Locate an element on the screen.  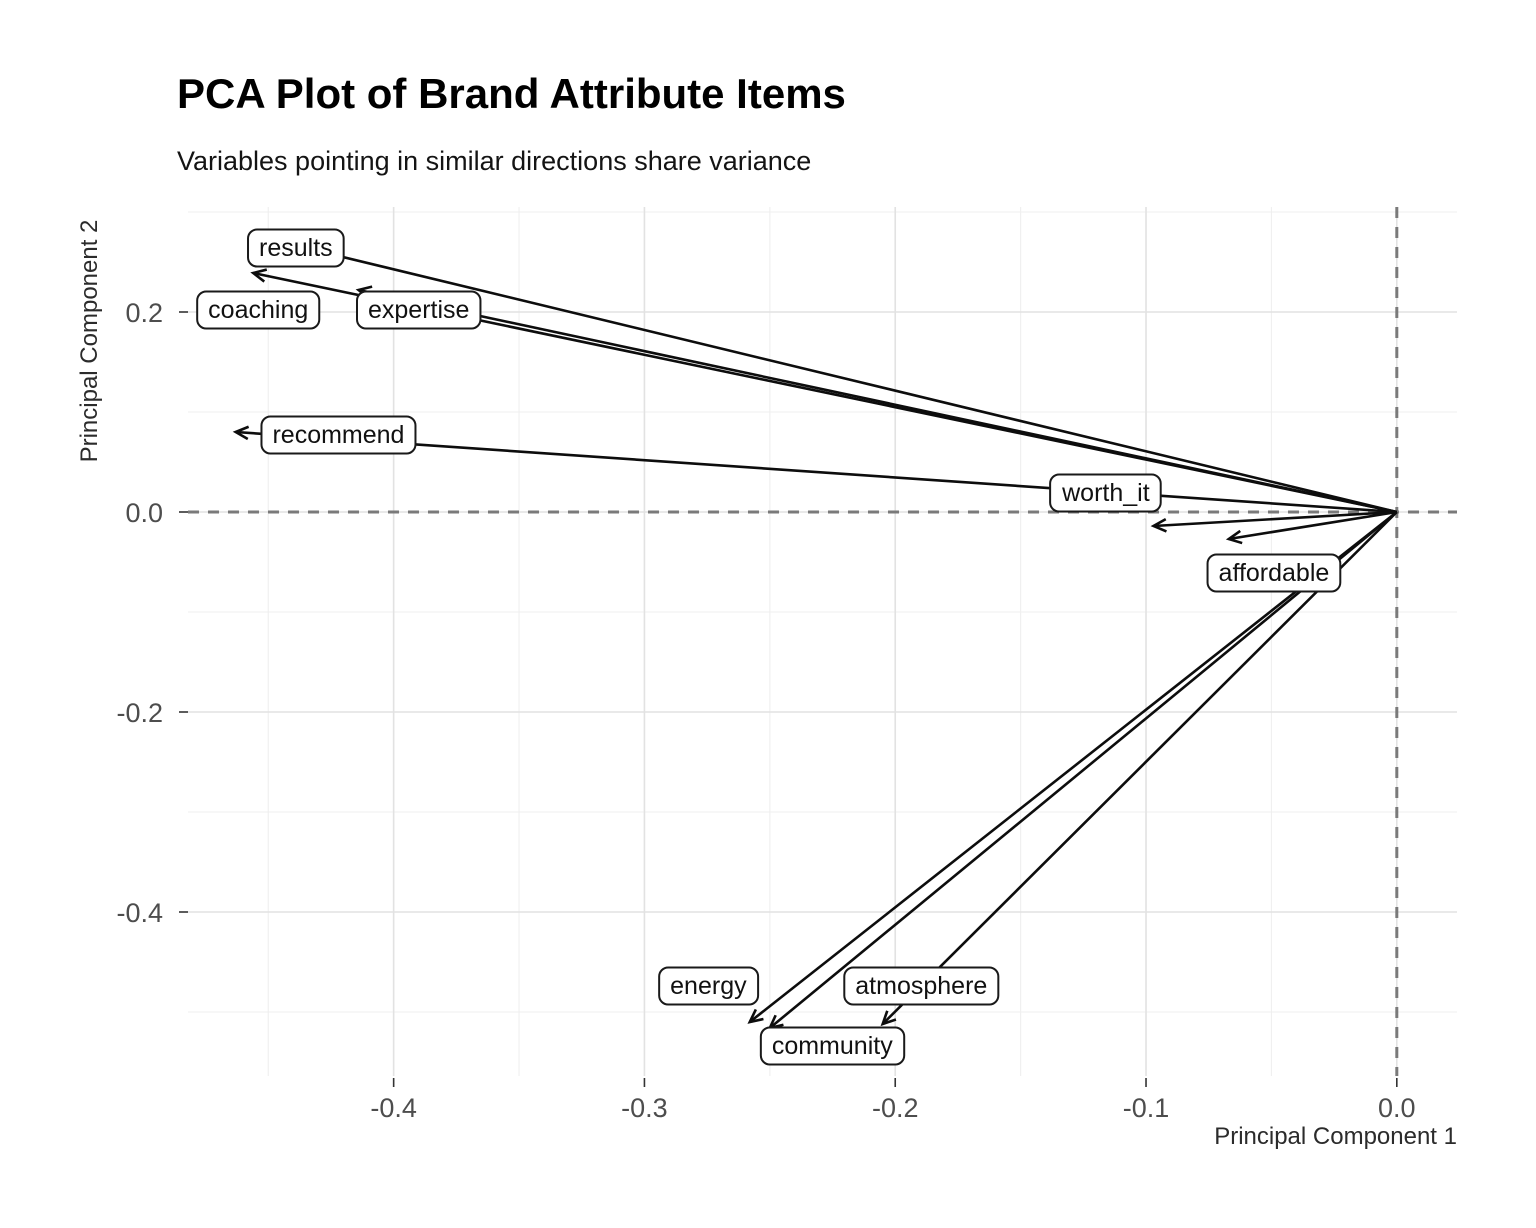
variable-label-text: atmosphere is located at coordinates (921, 986).